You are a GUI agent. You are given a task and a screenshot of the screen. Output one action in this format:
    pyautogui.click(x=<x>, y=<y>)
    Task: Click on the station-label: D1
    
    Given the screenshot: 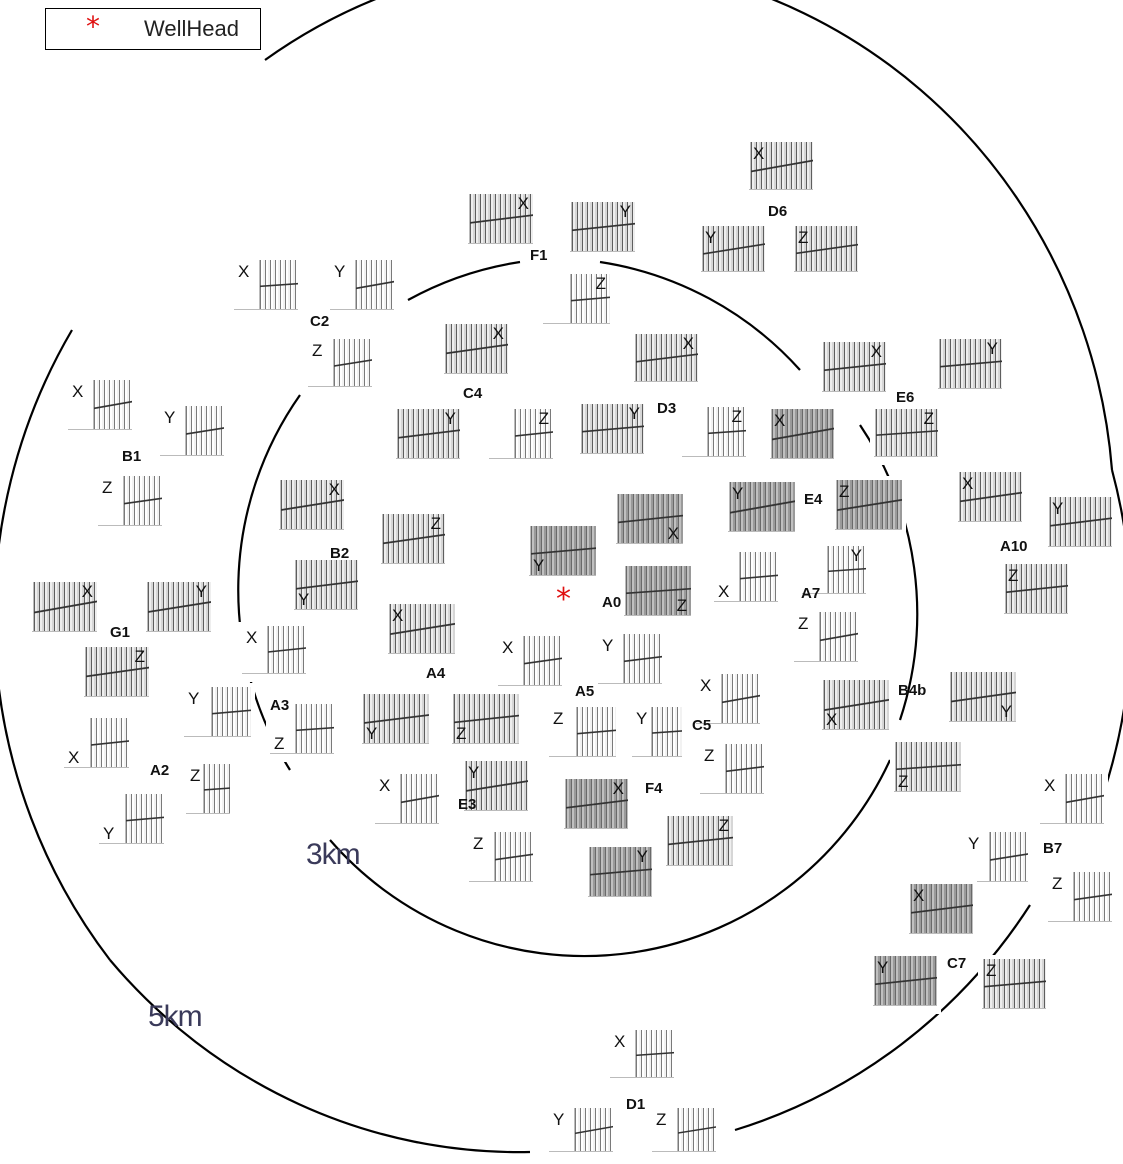 What is the action you would take?
    pyautogui.click(x=636, y=1104)
    